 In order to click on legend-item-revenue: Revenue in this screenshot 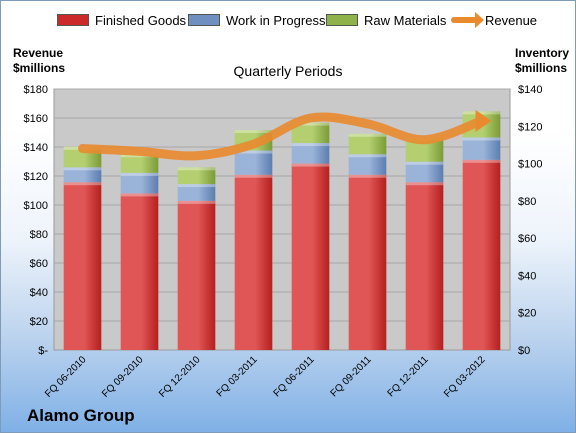, I will do `click(494, 20)`.